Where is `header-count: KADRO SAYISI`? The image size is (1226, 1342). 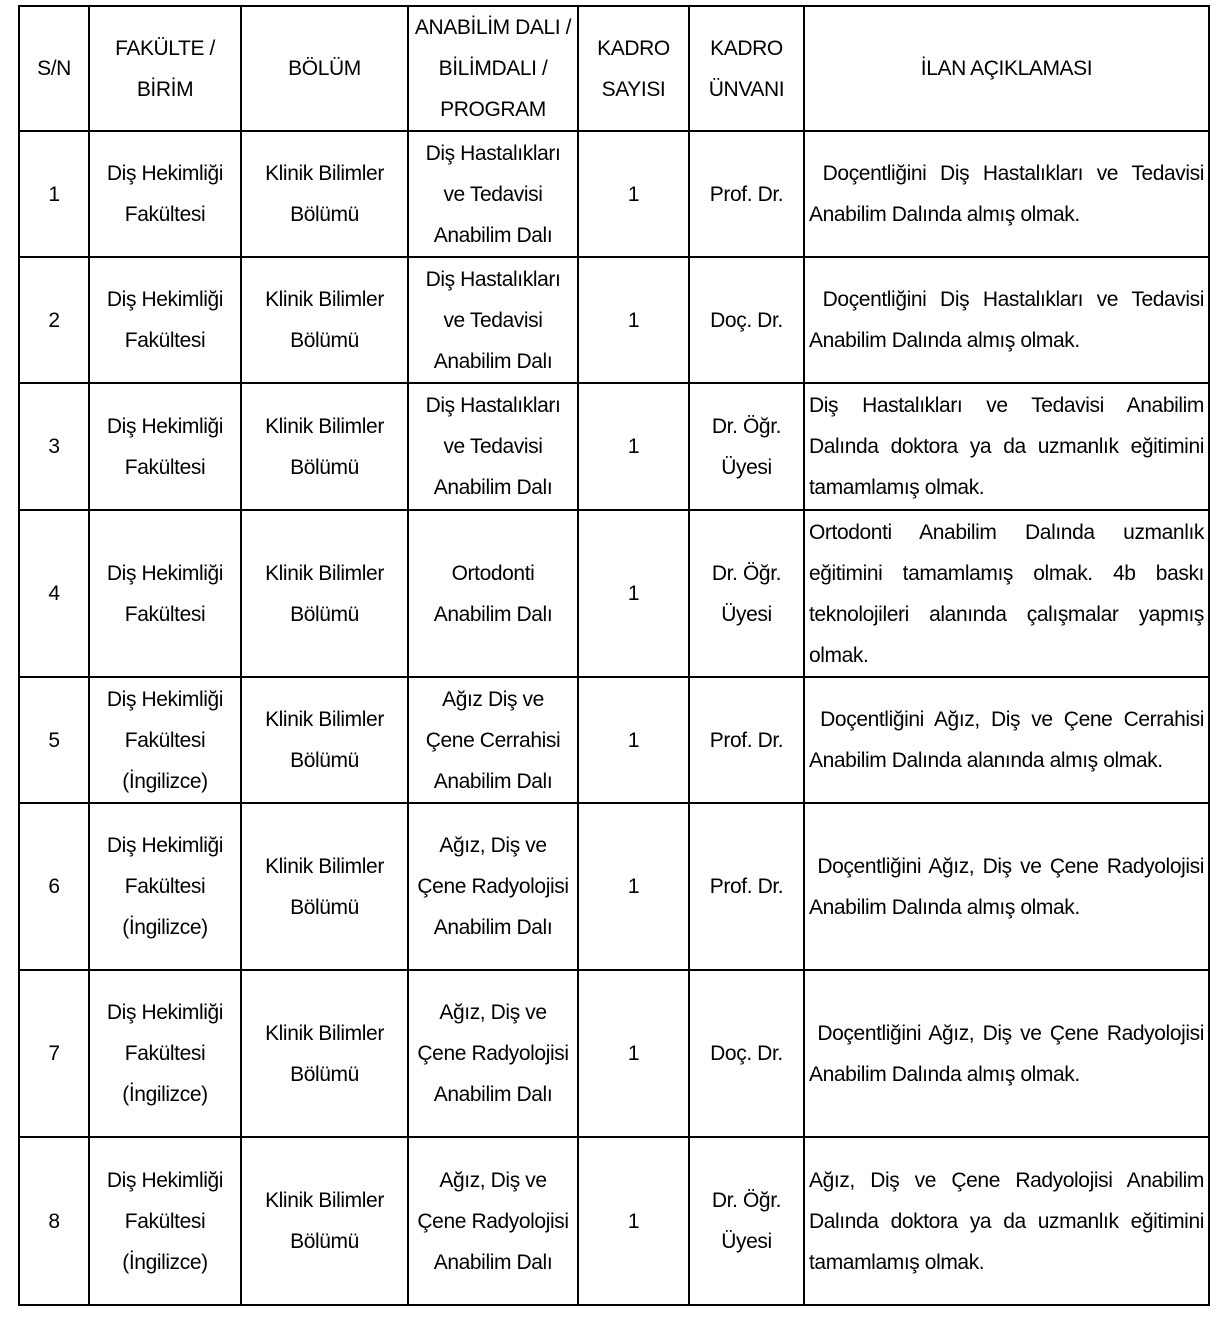 header-count: KADRO SAYISI is located at coordinates (633, 68).